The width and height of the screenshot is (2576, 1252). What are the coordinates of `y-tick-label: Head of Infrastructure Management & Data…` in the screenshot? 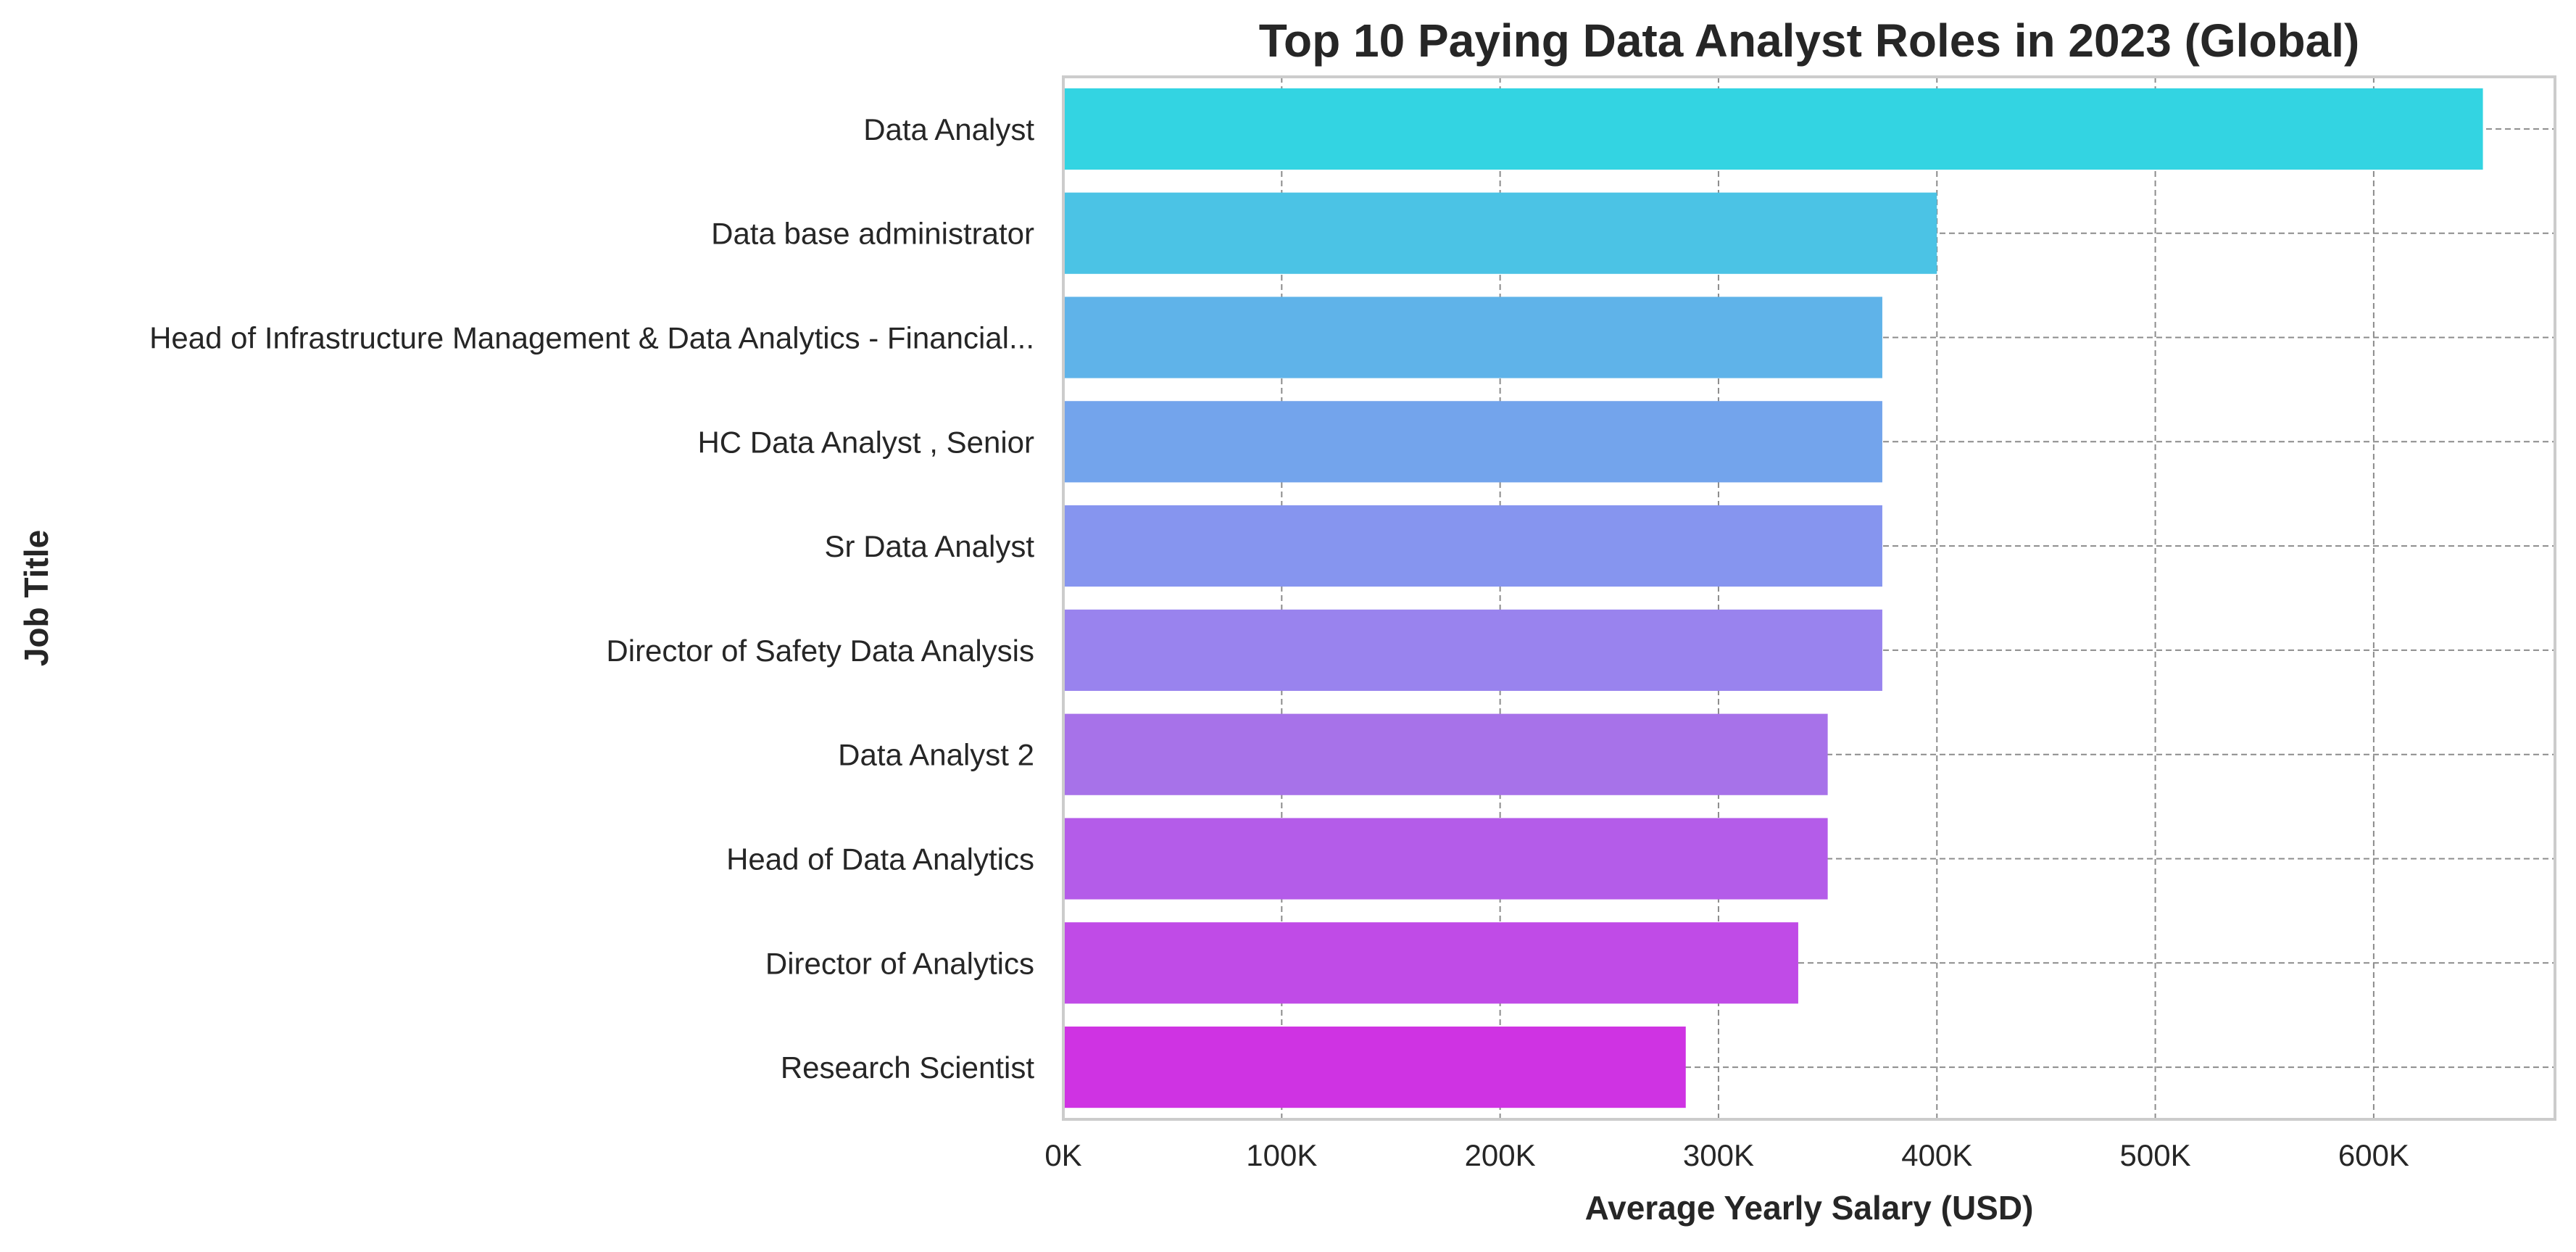 It's located at (591, 338).